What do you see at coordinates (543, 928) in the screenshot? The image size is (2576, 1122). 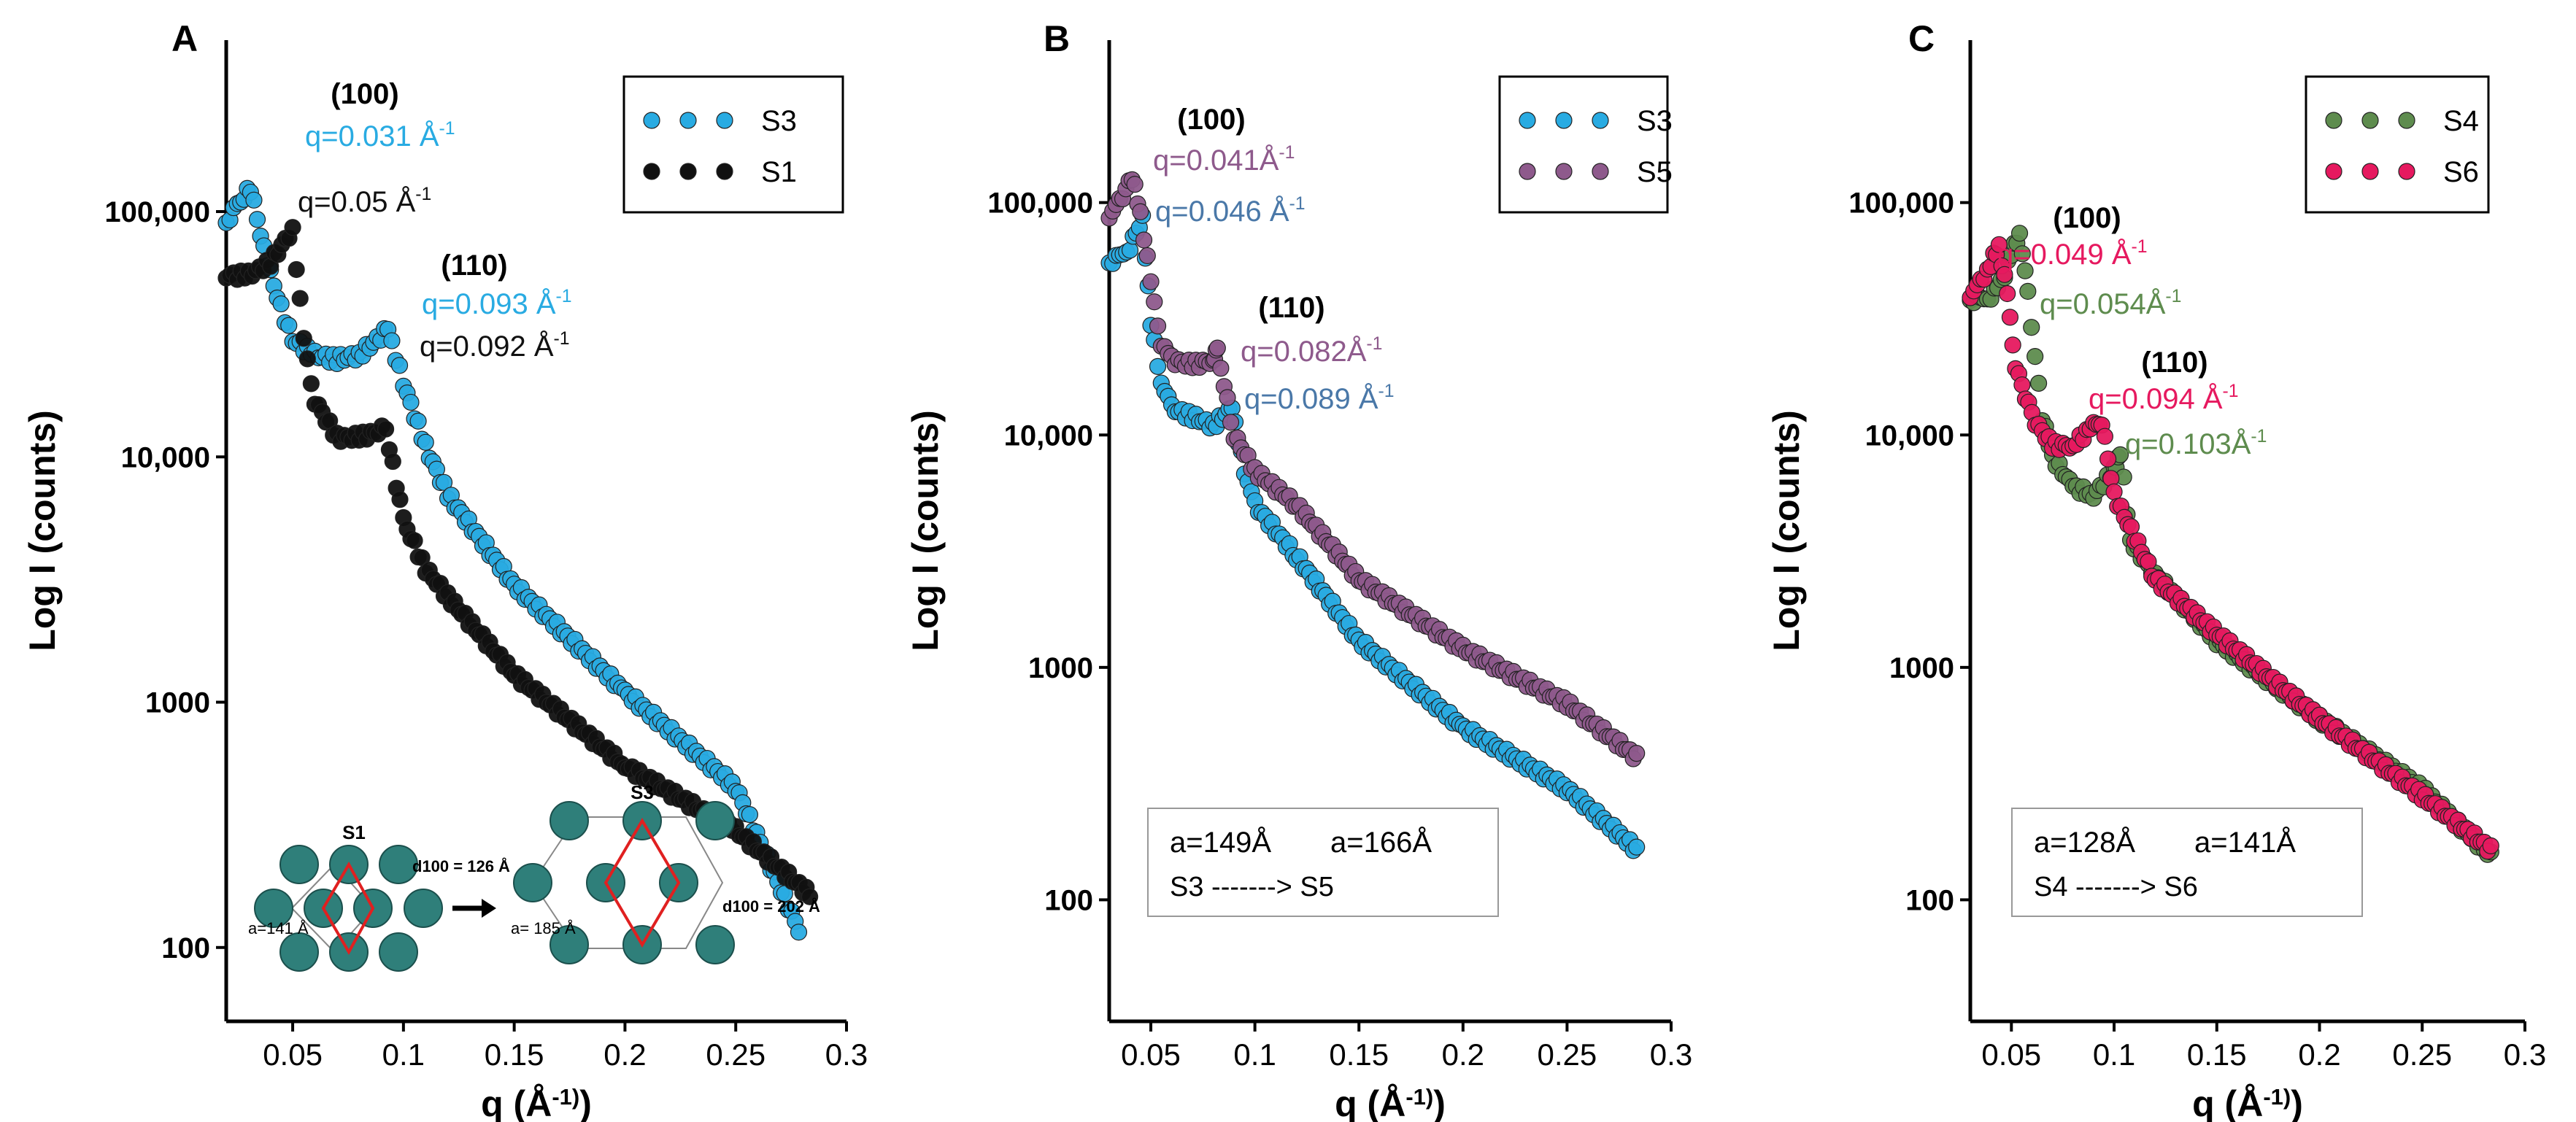 I see `inset-lattice-param: a= 185 Å` at bounding box center [543, 928].